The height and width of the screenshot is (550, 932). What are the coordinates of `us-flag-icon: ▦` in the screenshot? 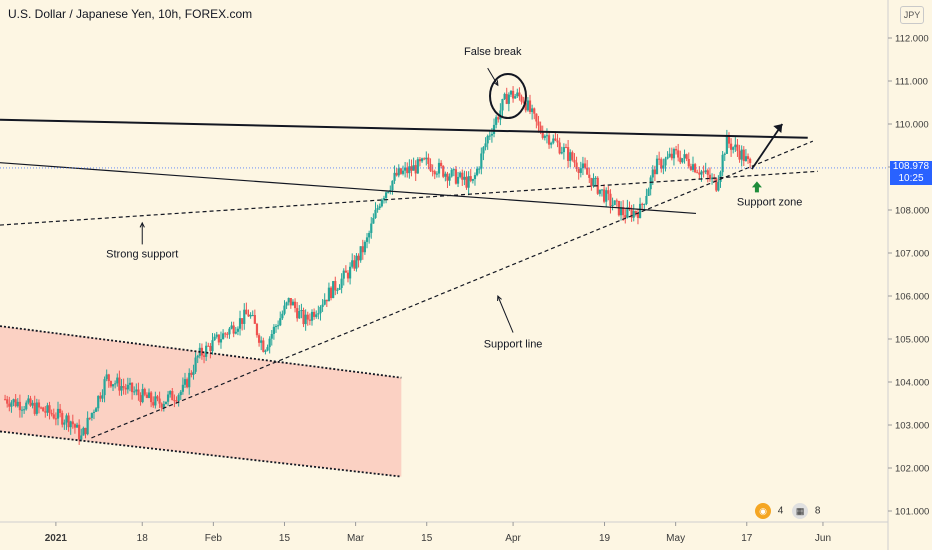 It's located at (800, 511).